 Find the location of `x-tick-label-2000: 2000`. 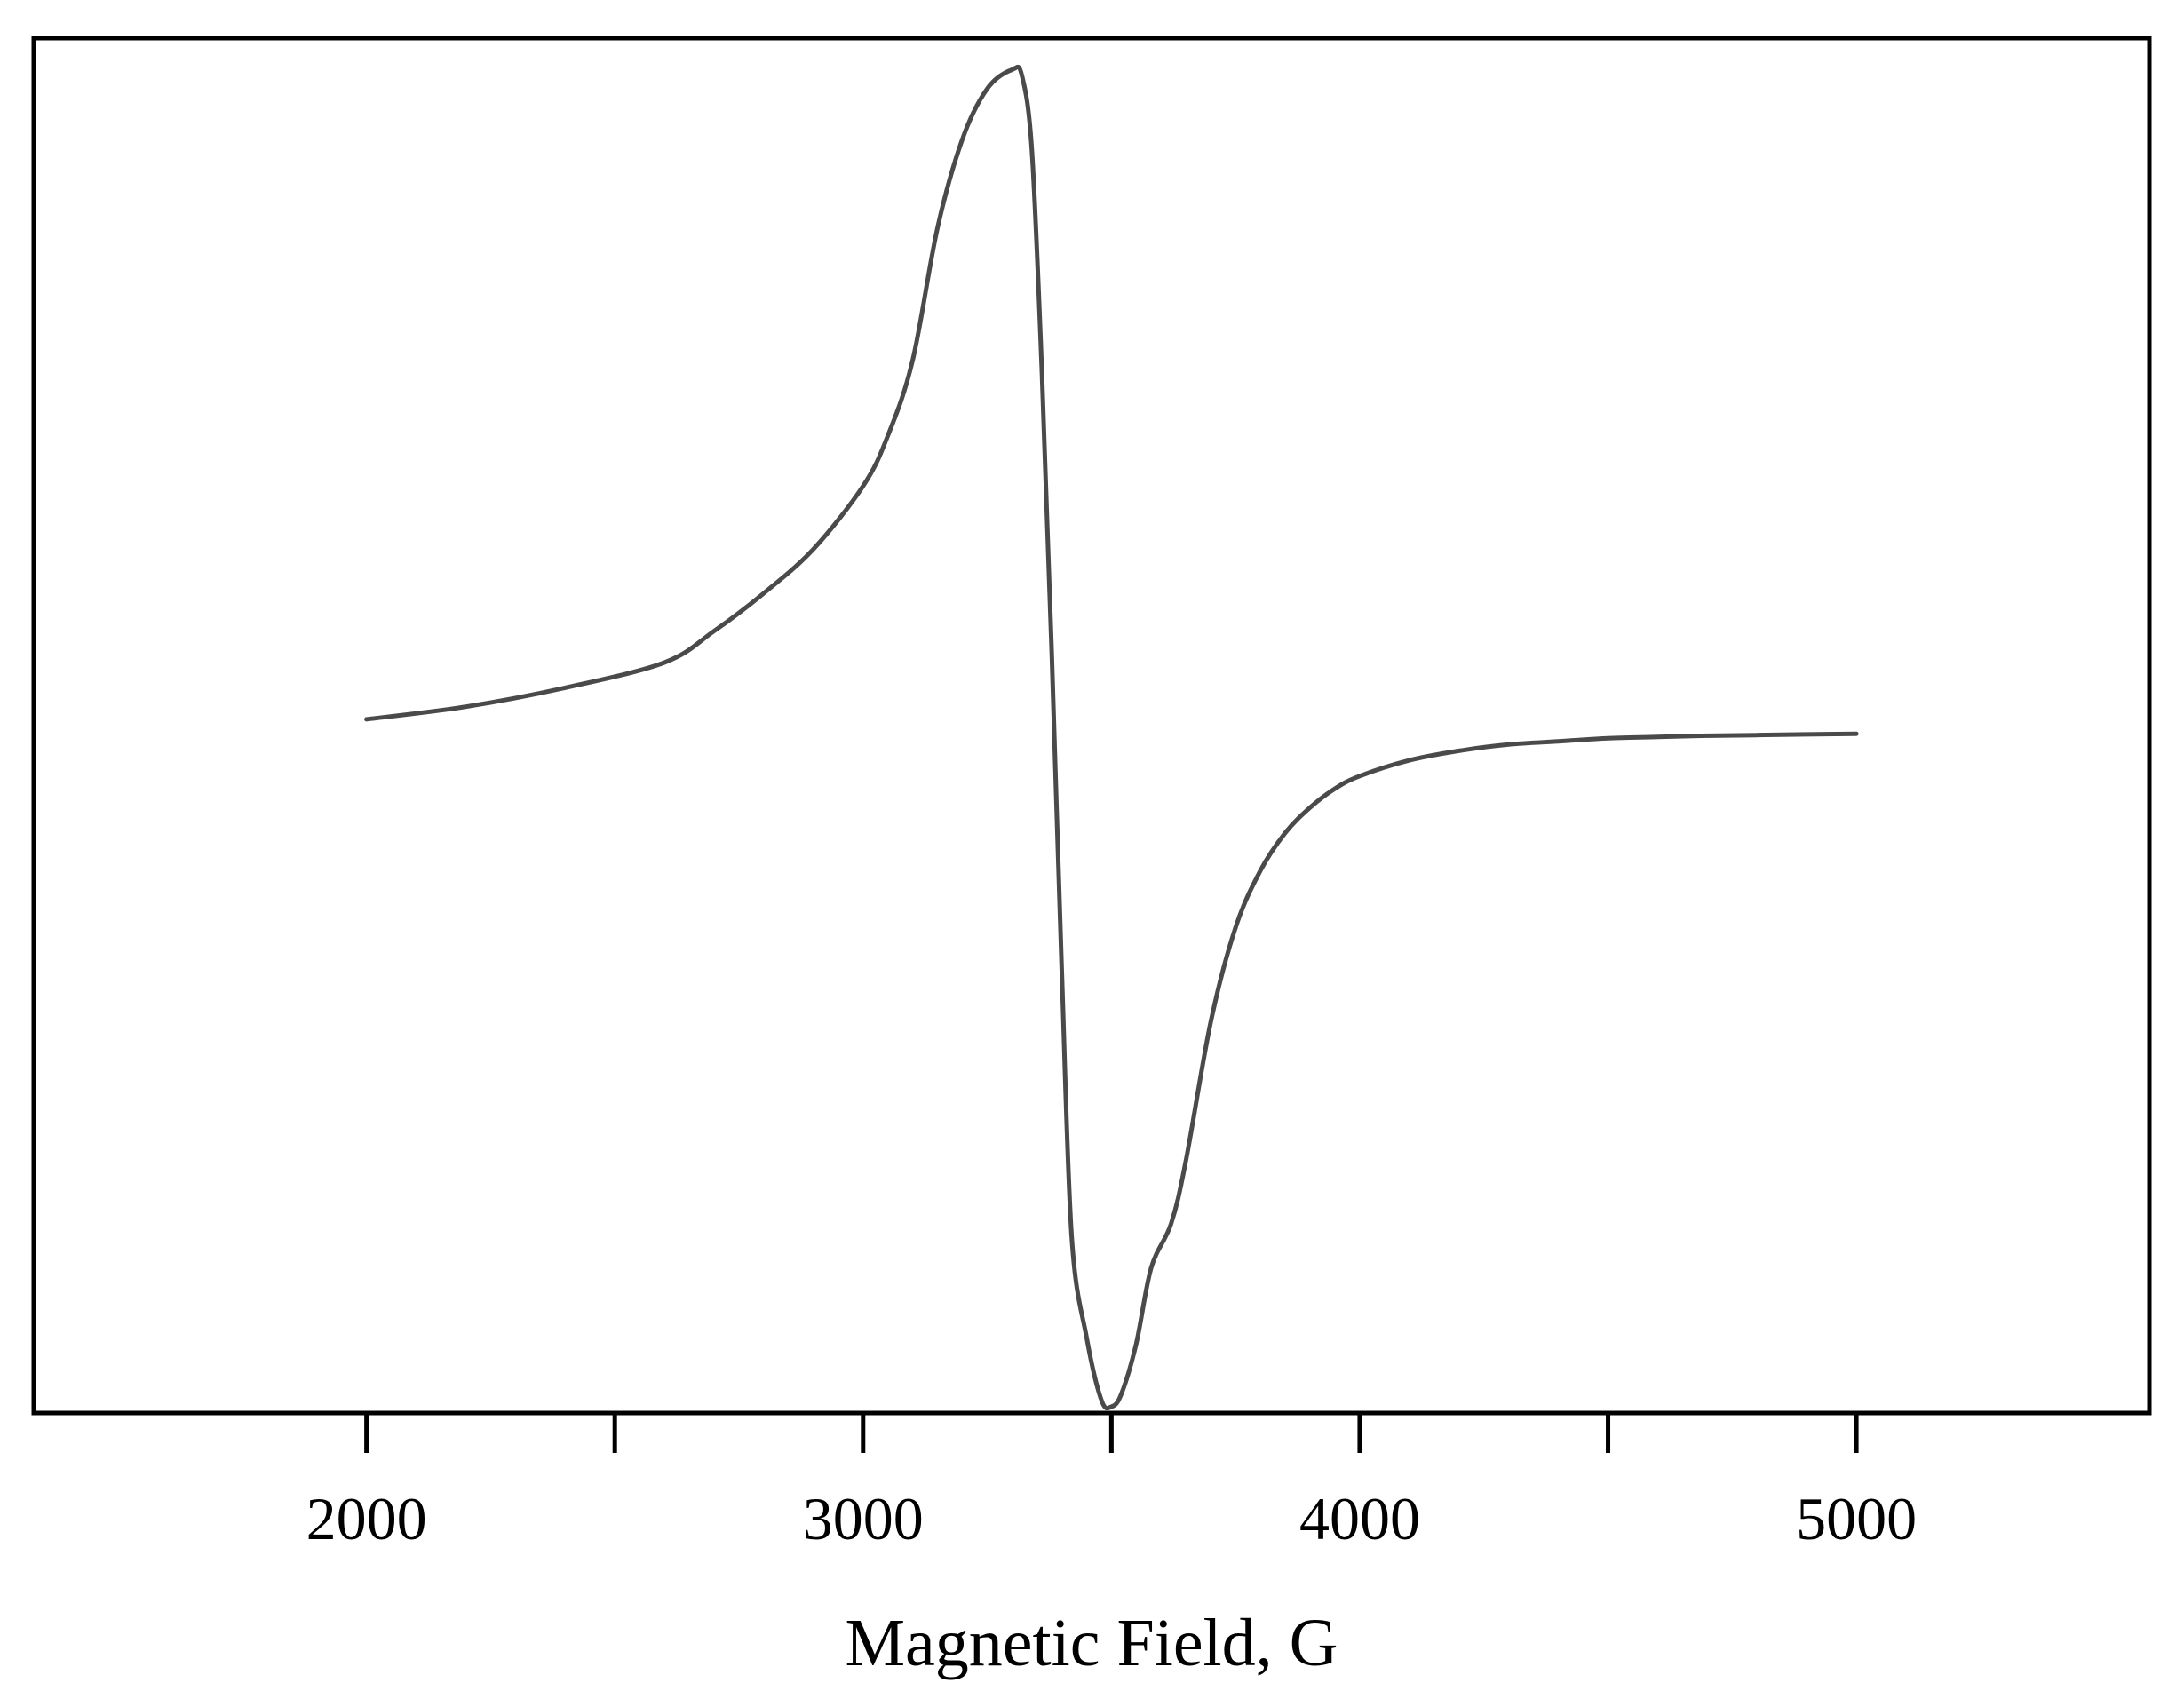

x-tick-label-2000: 2000 is located at coordinates (366, 1518).